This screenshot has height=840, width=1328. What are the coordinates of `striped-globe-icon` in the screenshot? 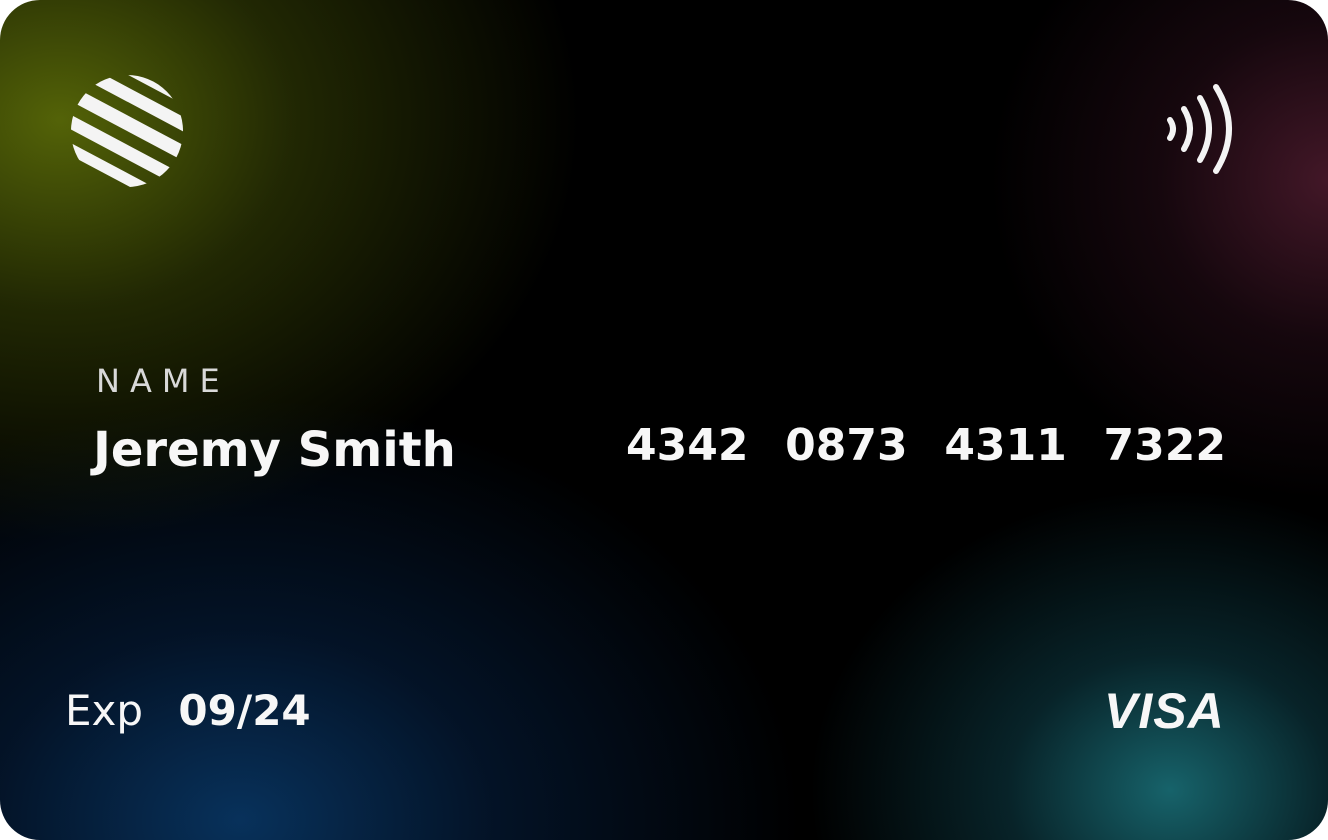 It's located at (127, 131).